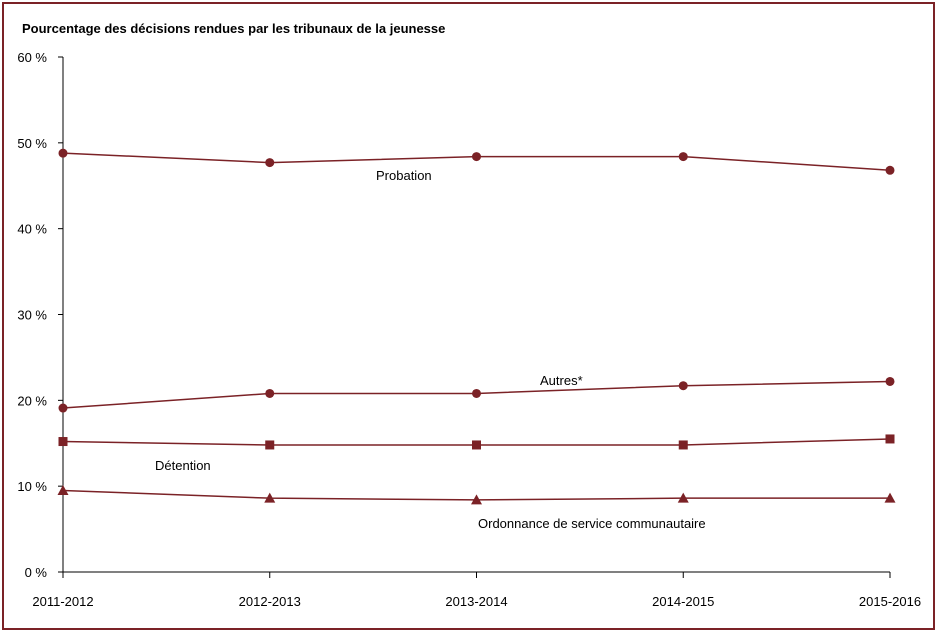 This screenshot has height=636, width=941. What do you see at coordinates (270, 601) in the screenshot?
I see `x-tick-label: 2012-2013` at bounding box center [270, 601].